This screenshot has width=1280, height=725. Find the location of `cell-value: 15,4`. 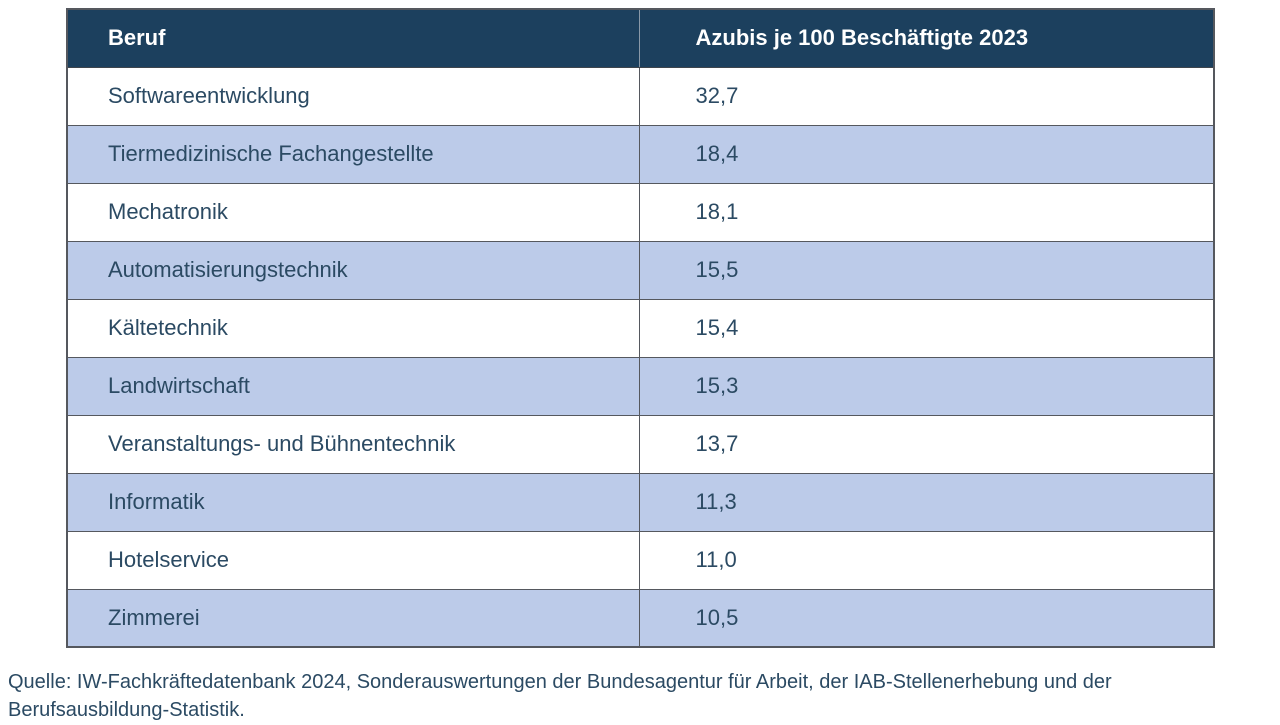

cell-value: 15,4 is located at coordinates (926, 328).